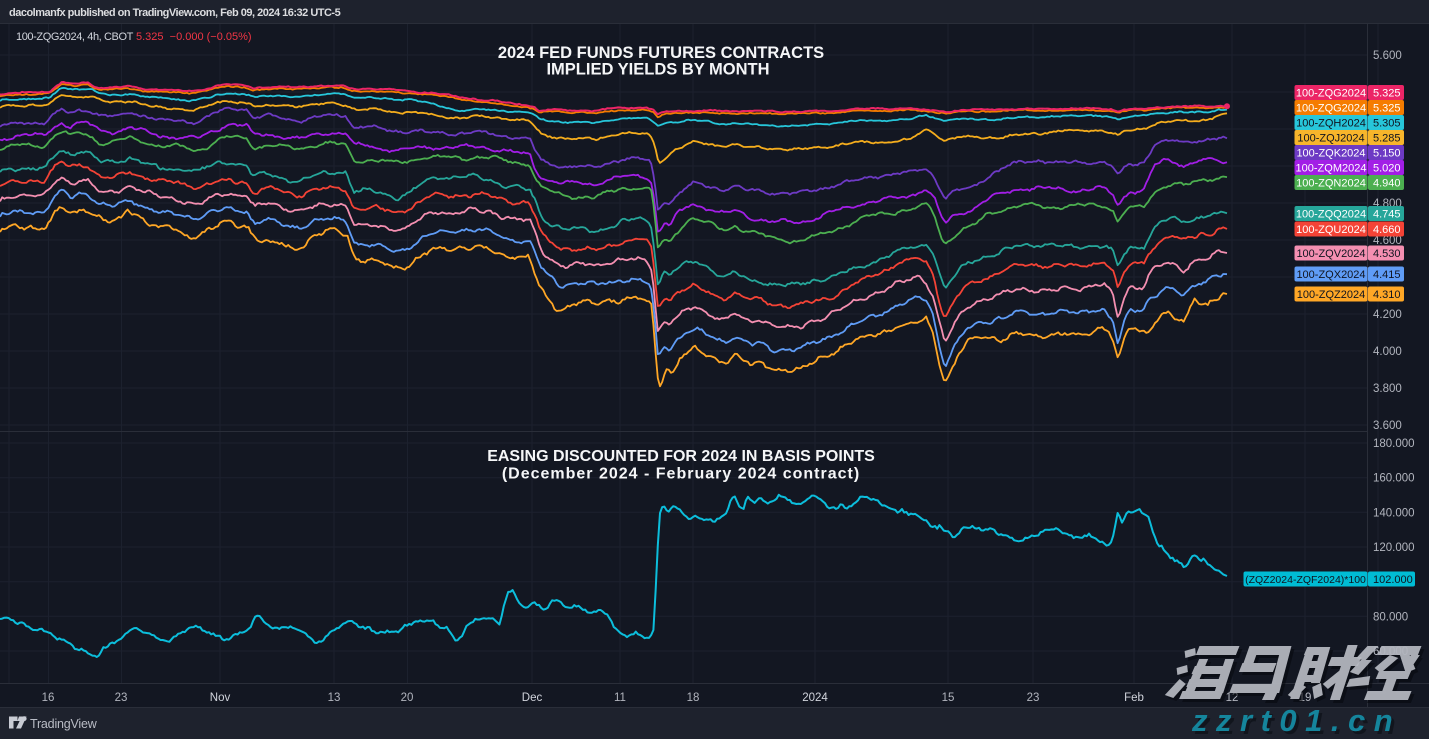 The height and width of the screenshot is (739, 1429). Describe the element at coordinates (194, 37) in the screenshot. I see `svg-text: 5.325 −0.000 (−0.05%)` at that location.